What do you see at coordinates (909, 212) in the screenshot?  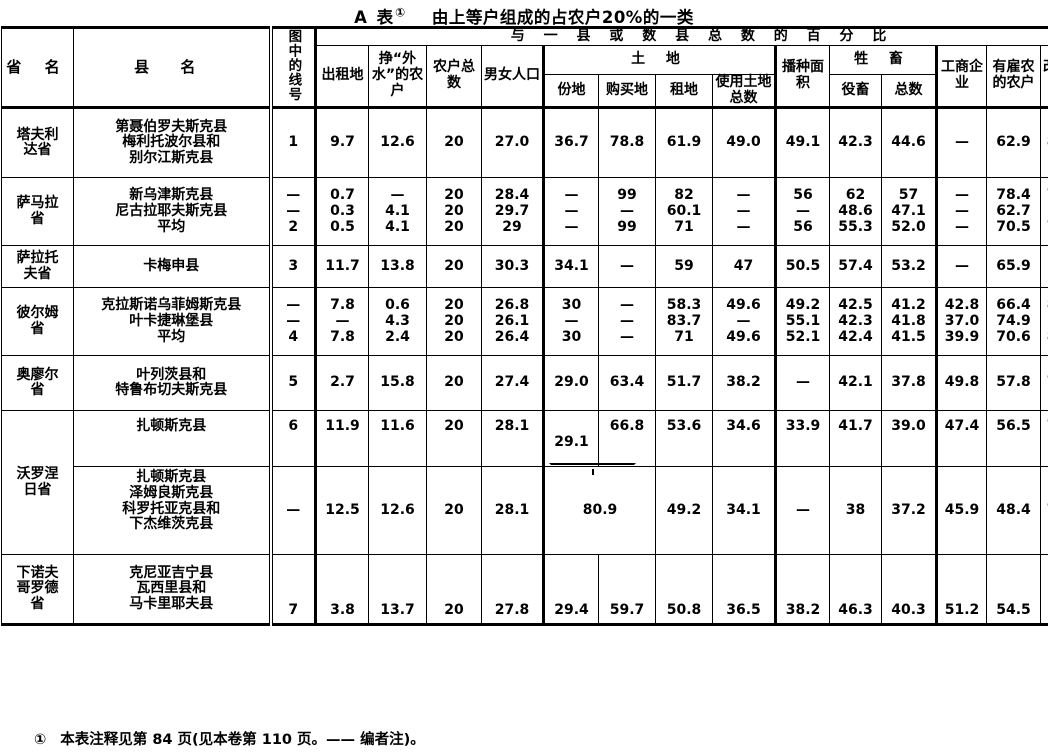 I see `cell-livestock-total: 57 47.1 52.0` at bounding box center [909, 212].